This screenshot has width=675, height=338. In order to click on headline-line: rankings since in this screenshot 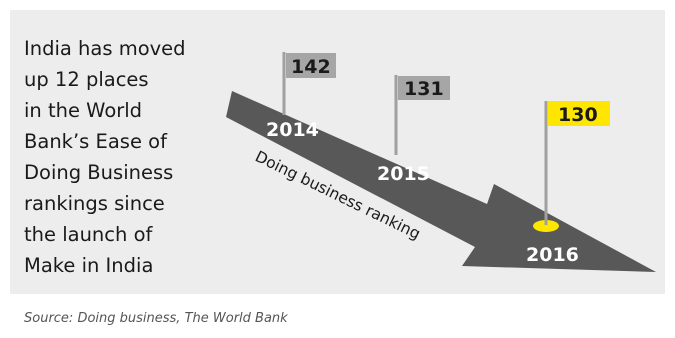, I will do `click(94, 203)`.